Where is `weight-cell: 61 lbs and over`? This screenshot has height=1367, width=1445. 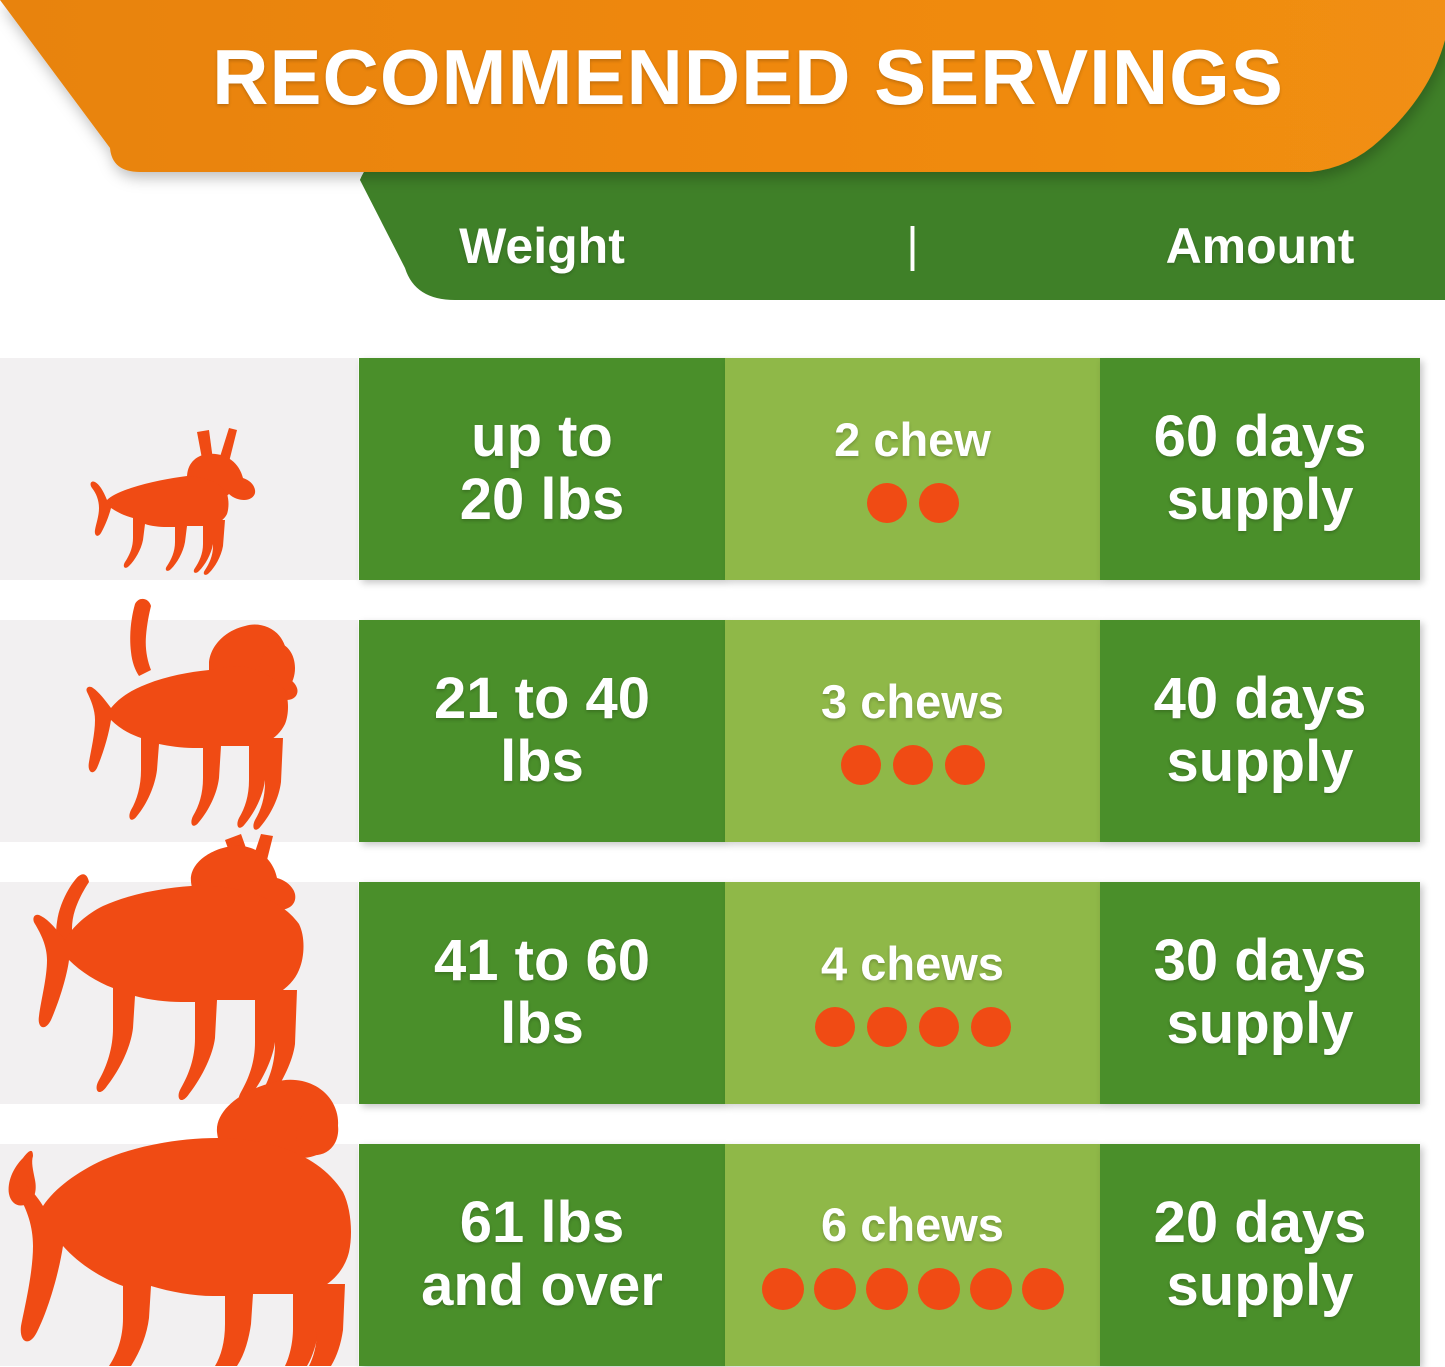 weight-cell: 61 lbs and over is located at coordinates (542, 1255).